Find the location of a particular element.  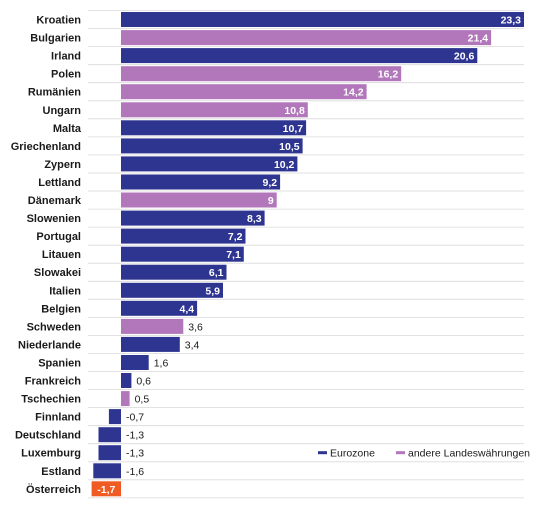

value-label: 21,4 is located at coordinates (478, 39).